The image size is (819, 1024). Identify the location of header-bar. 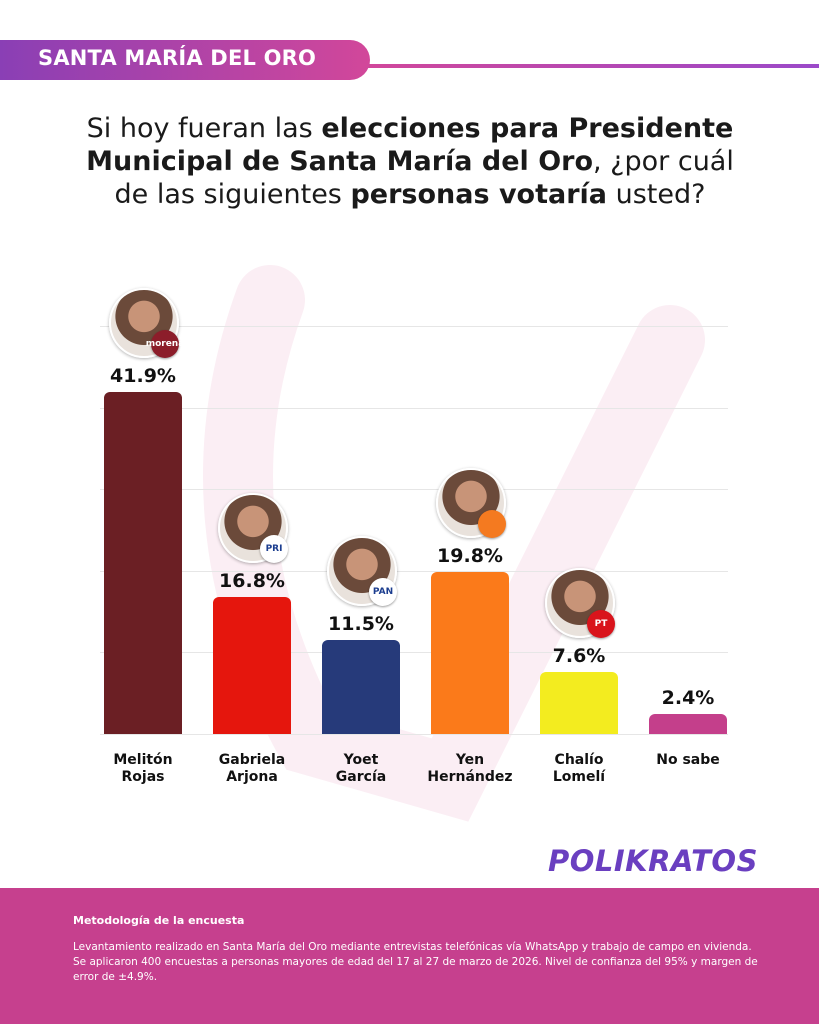
(185, 60).